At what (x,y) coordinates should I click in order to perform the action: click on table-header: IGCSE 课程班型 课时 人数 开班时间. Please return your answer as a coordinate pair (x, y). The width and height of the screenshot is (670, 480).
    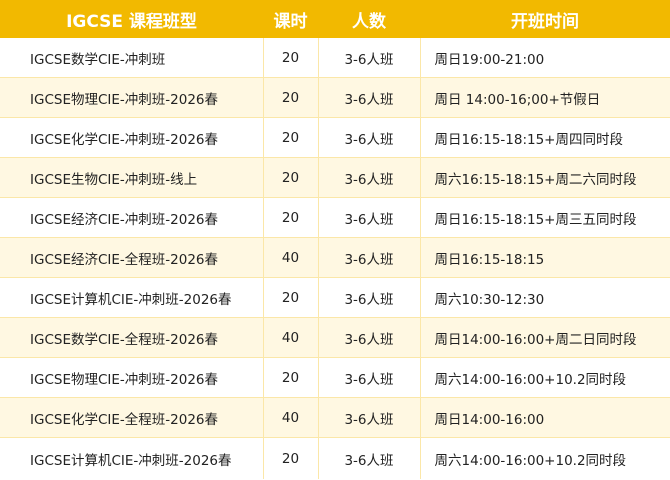
    Looking at the image, I should click on (335, 19).